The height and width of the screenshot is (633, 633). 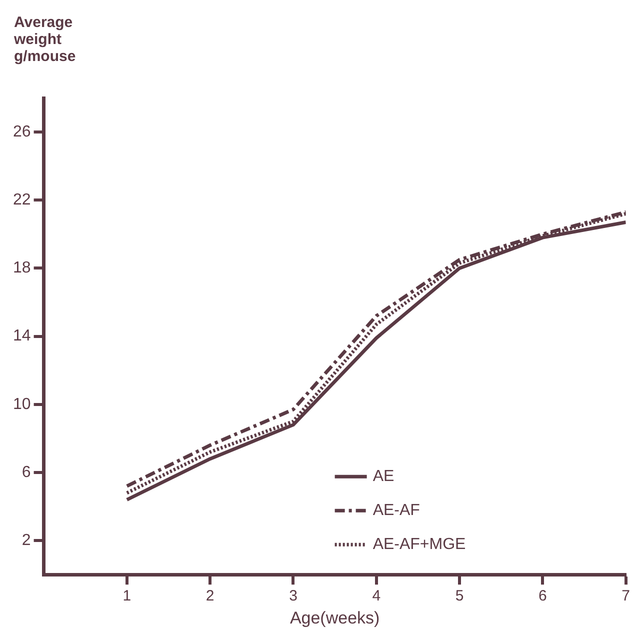 I want to click on y-axis-title: Average weight g/mouse, so click(x=45, y=39).